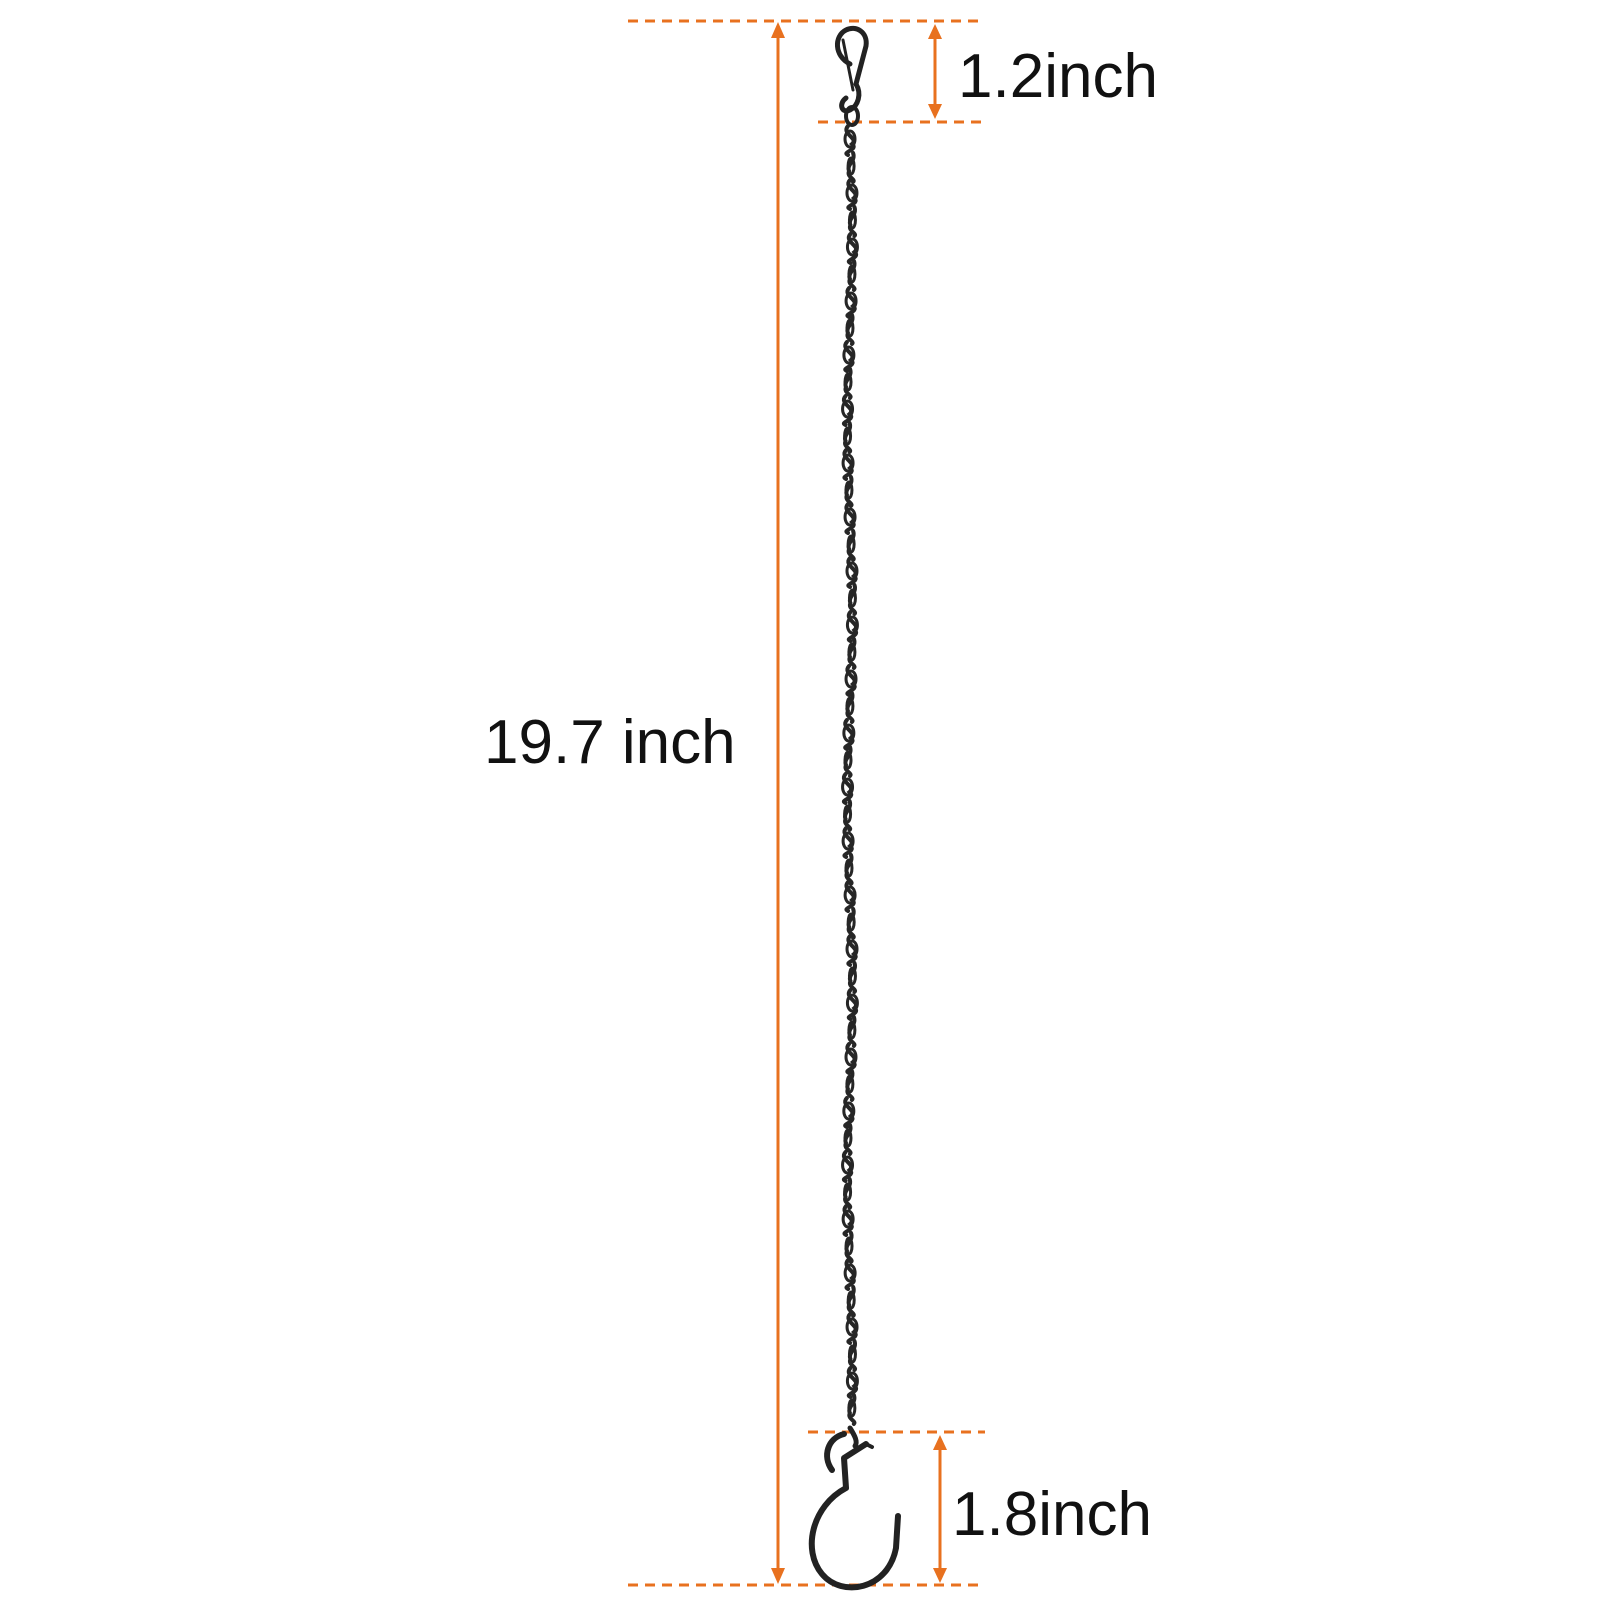 This screenshot has width=1600, height=1605. What do you see at coordinates (610, 742) in the screenshot?
I see `total-length-label: 19.7 inch` at bounding box center [610, 742].